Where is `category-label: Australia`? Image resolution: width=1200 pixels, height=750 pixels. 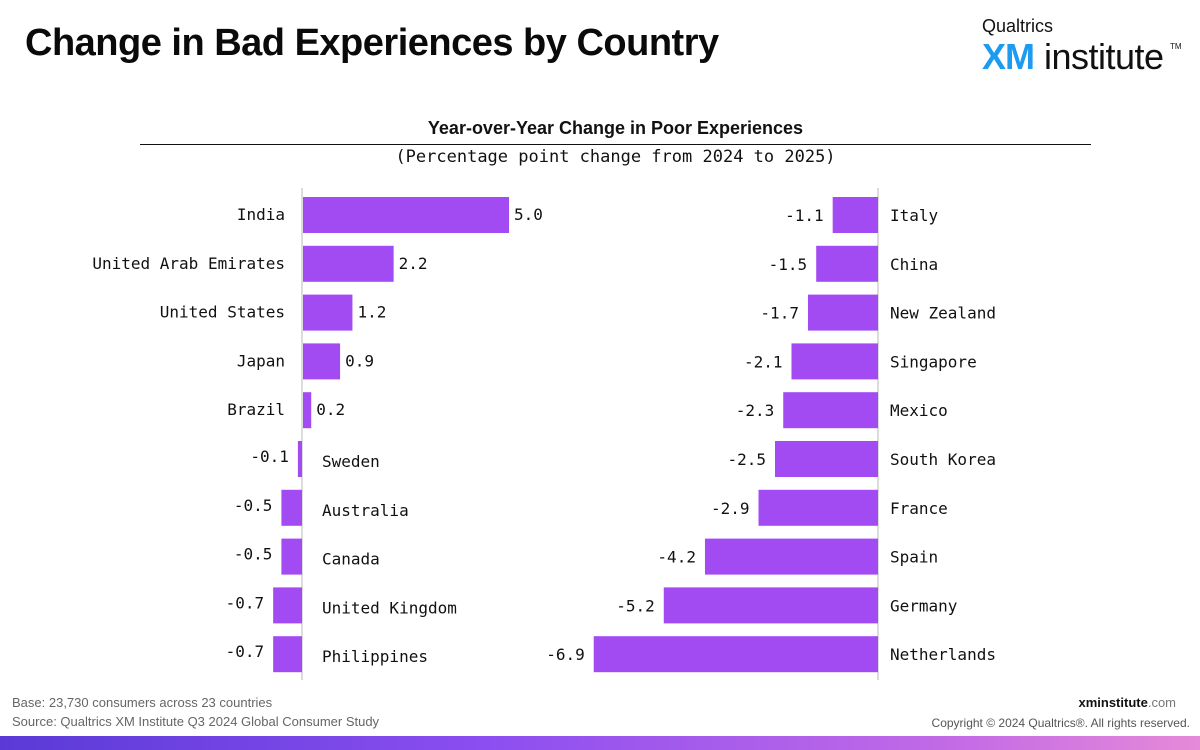
category-label: Australia is located at coordinates (365, 510).